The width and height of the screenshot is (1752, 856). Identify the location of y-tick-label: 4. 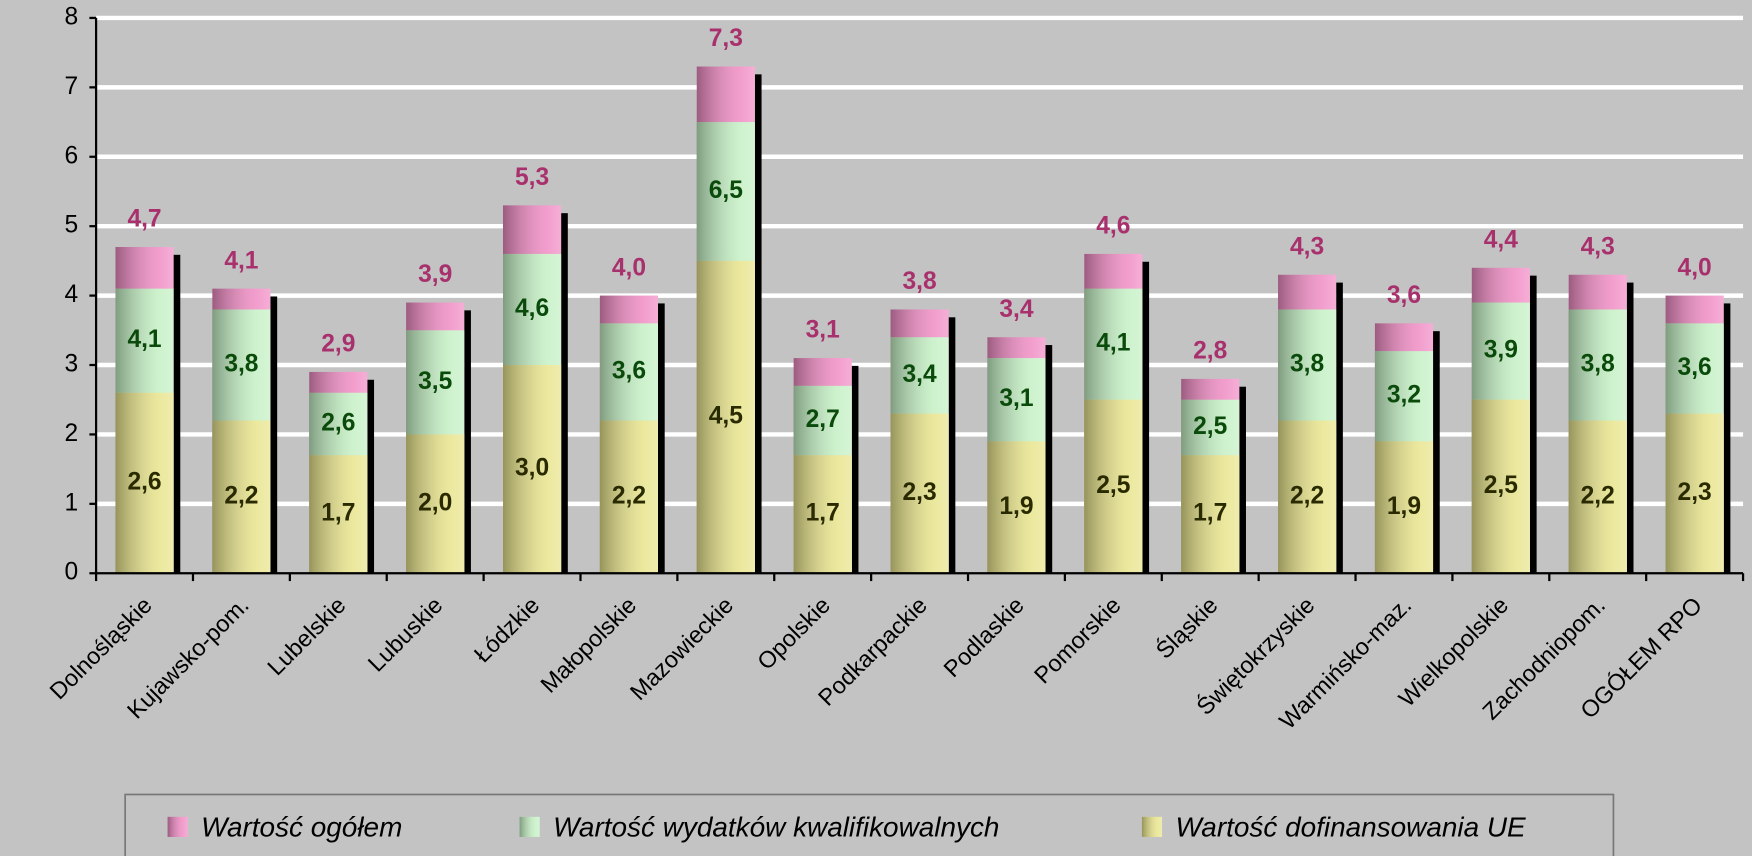
(72, 294).